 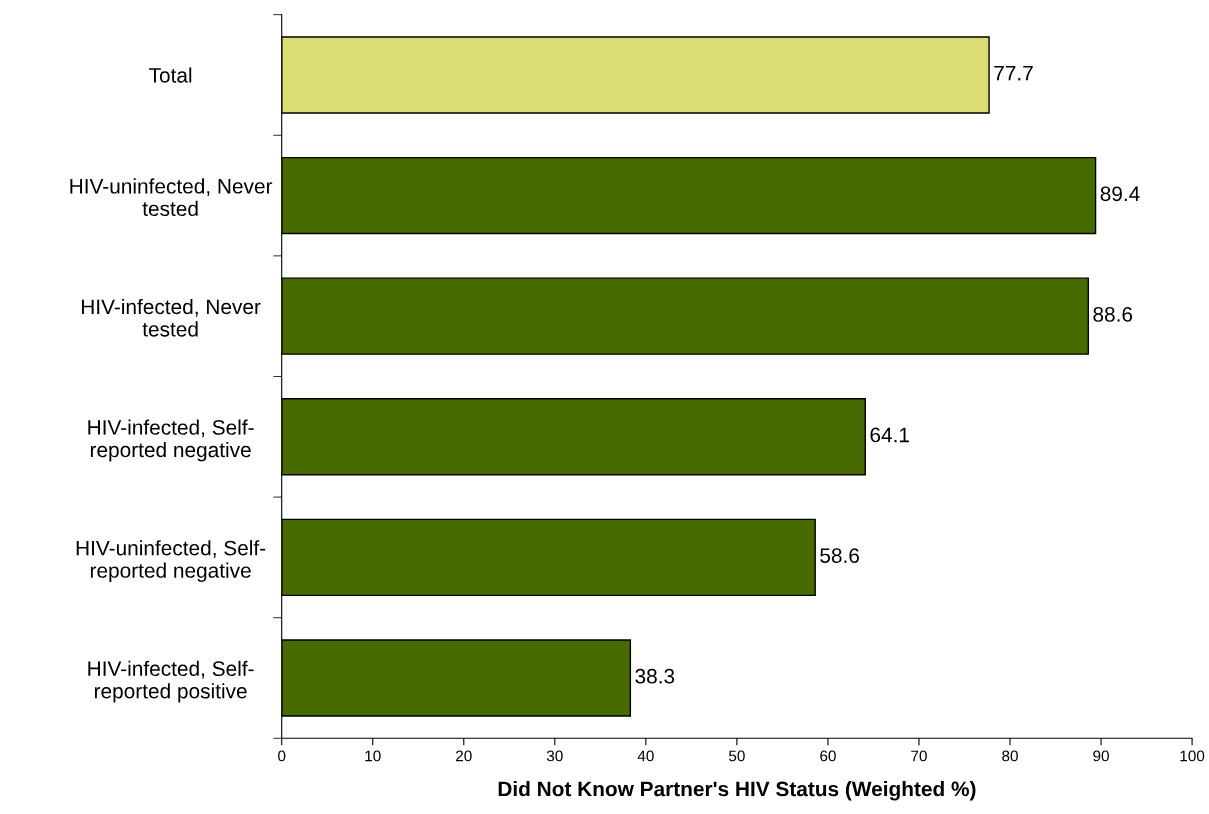 I want to click on data-label: 89.4, so click(x=1120, y=194).